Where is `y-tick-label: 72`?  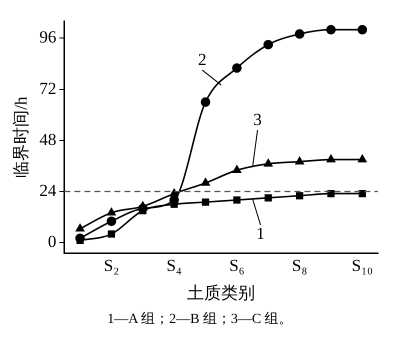
y-tick-label: 72 is located at coordinates (47, 88).